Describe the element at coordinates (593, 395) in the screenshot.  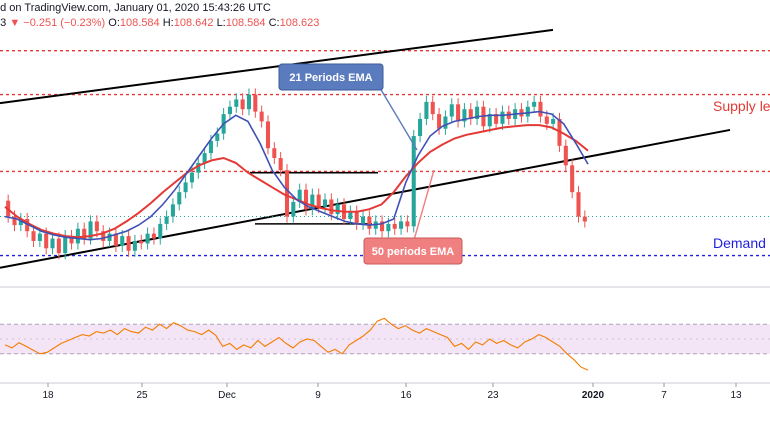
I see `x-tick-label: 2020` at that location.